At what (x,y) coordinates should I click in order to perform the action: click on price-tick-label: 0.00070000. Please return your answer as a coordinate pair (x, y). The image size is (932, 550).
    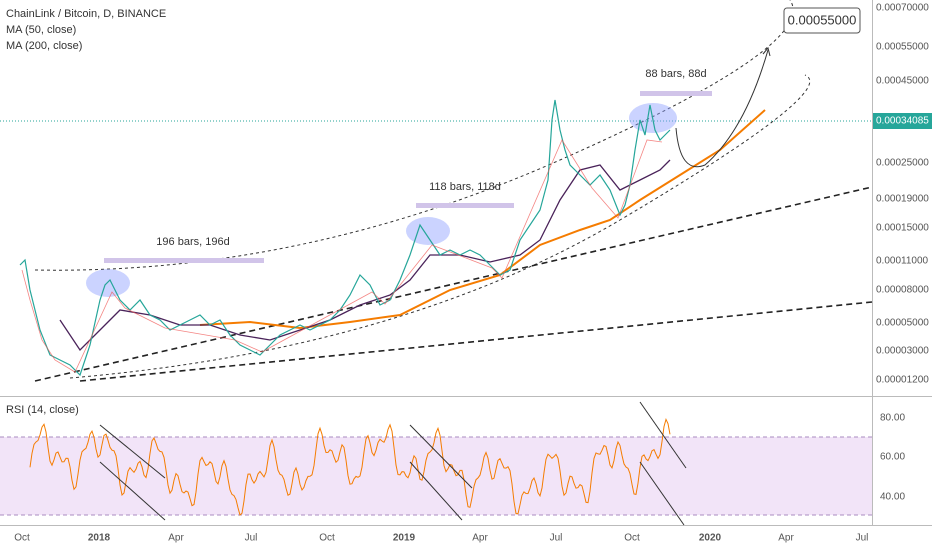
    Looking at the image, I should click on (902, 8).